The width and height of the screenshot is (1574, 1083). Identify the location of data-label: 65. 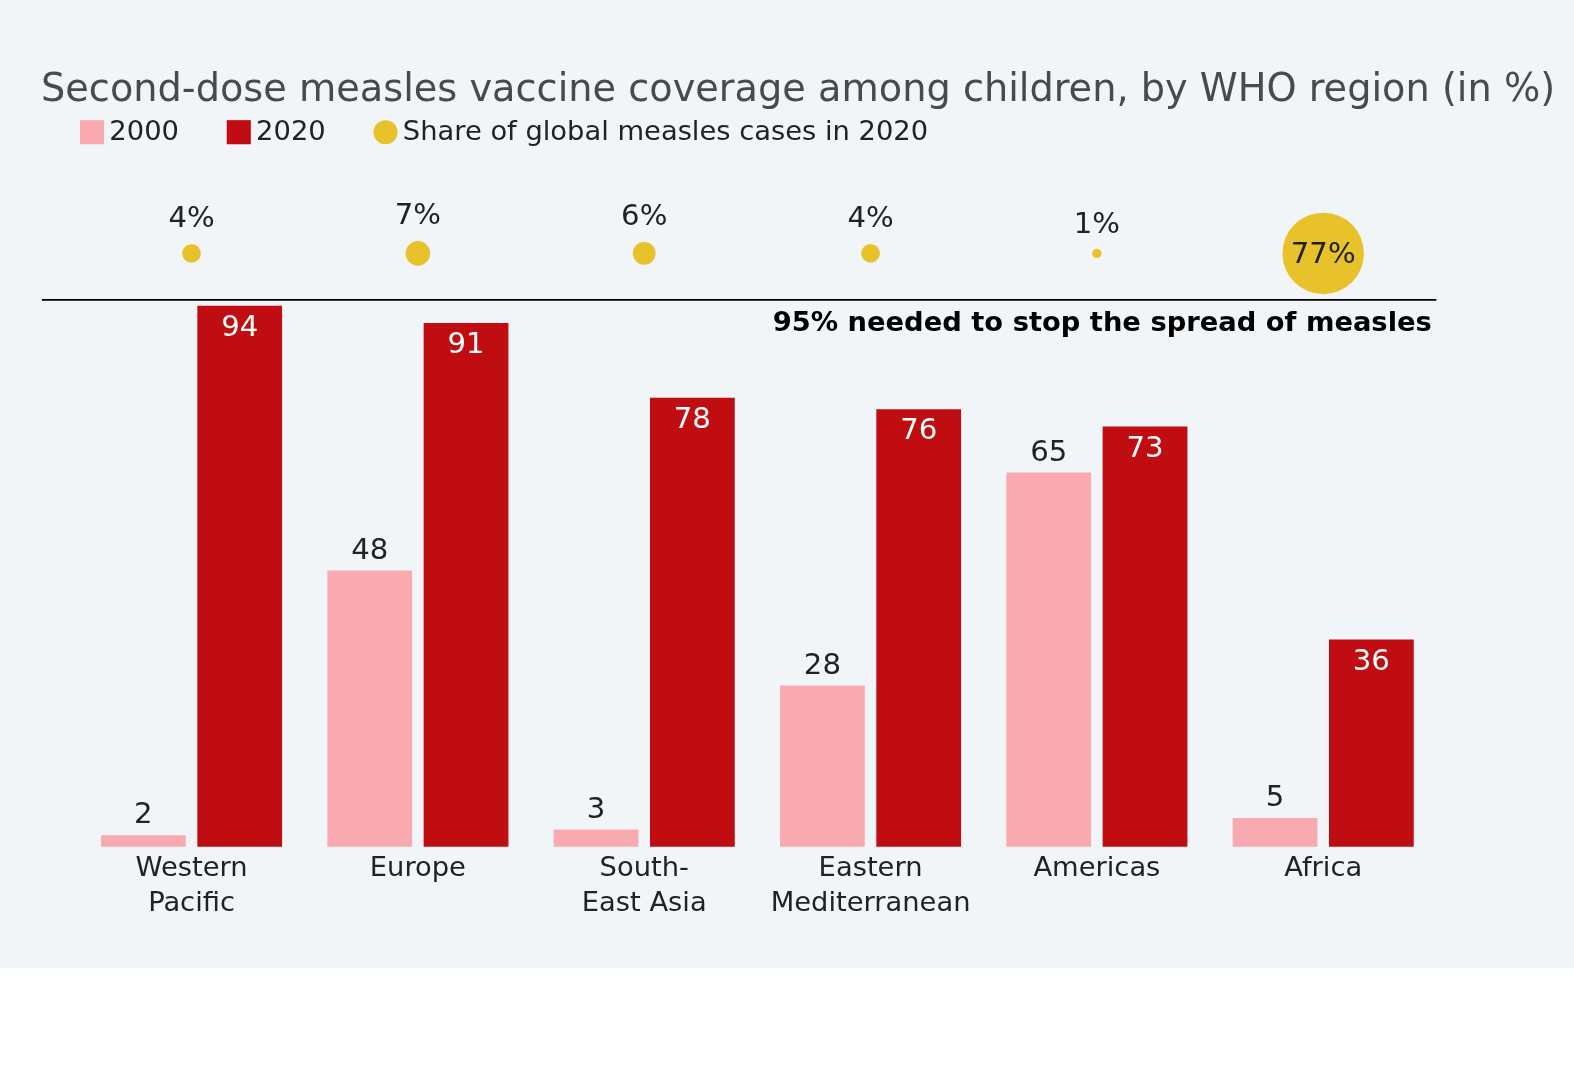
(1049, 450).